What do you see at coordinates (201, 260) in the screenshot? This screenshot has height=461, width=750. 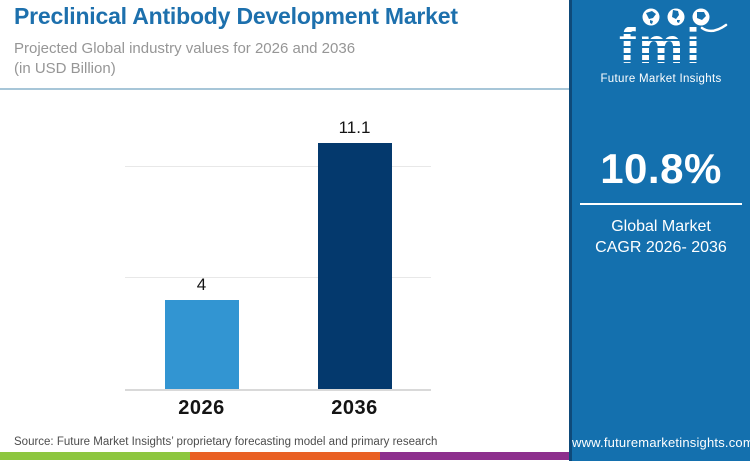 I see `bar-group-2026: 4 2026` at bounding box center [201, 260].